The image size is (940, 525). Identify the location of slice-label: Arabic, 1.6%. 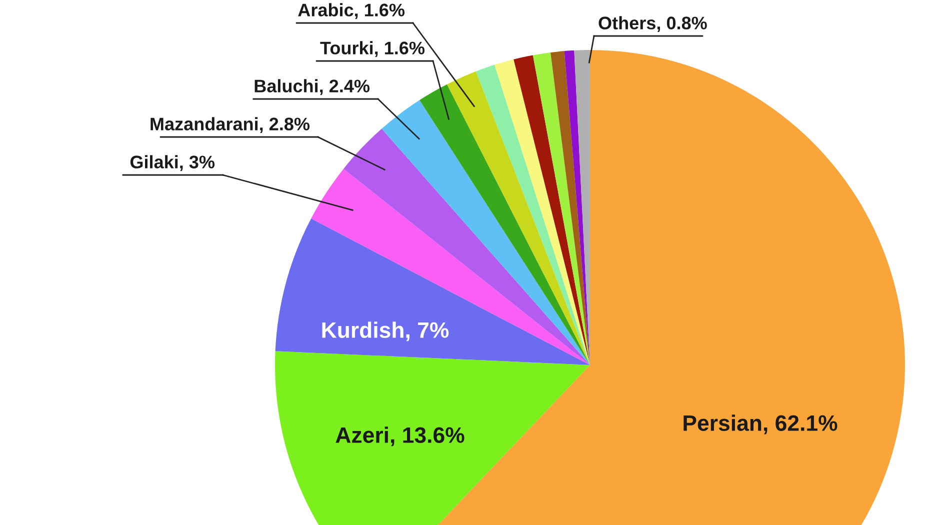
(351, 11).